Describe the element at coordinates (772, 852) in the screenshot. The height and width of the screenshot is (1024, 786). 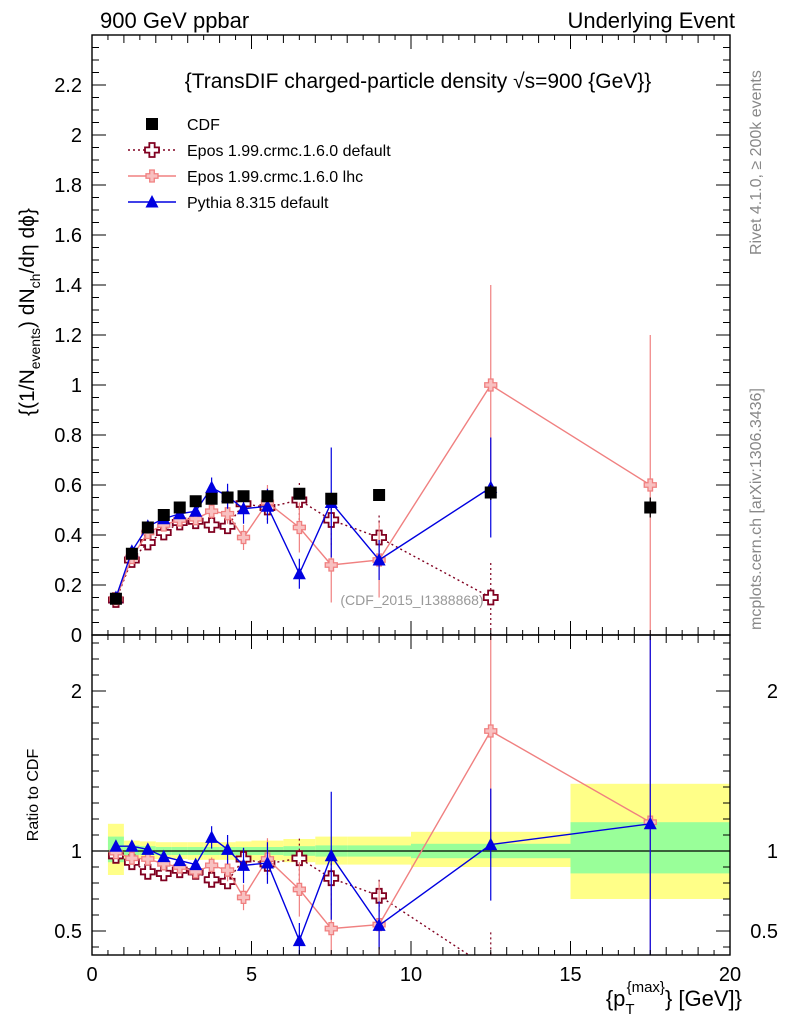
I see `ratio-ytick-label-right: 1` at that location.